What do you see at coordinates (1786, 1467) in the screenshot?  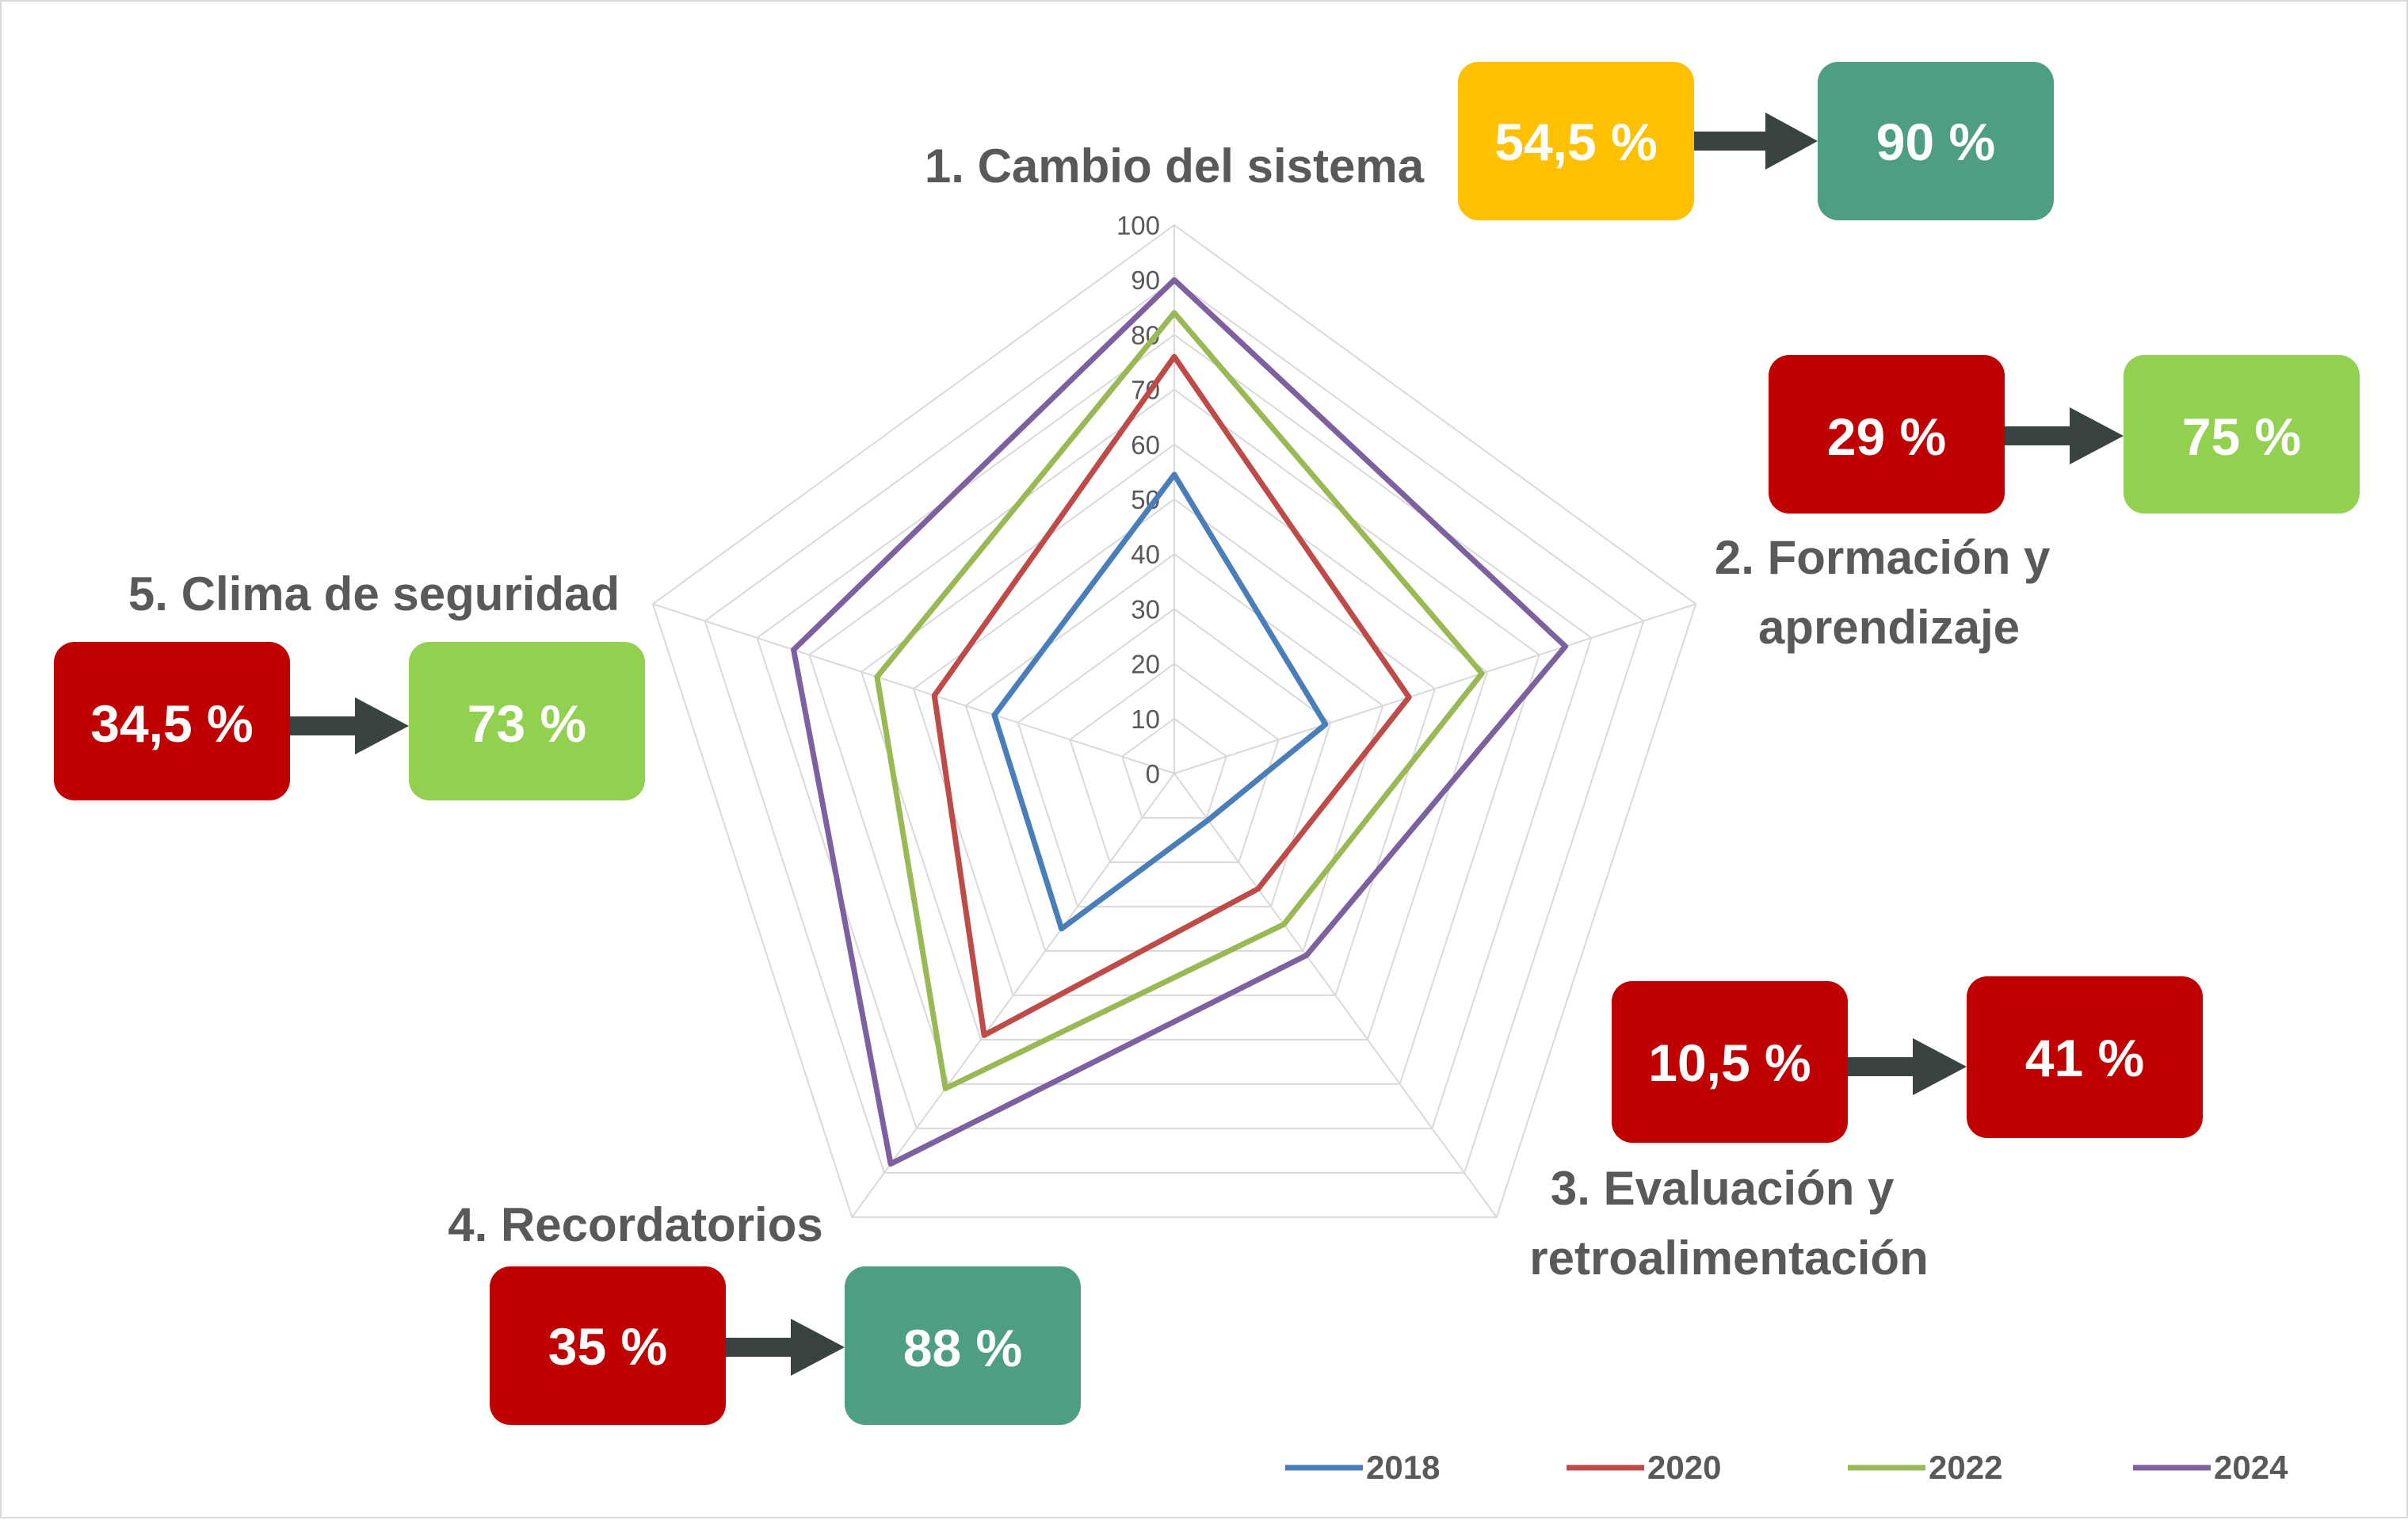 I see `legend: 2018 2020 2022 2024` at bounding box center [1786, 1467].